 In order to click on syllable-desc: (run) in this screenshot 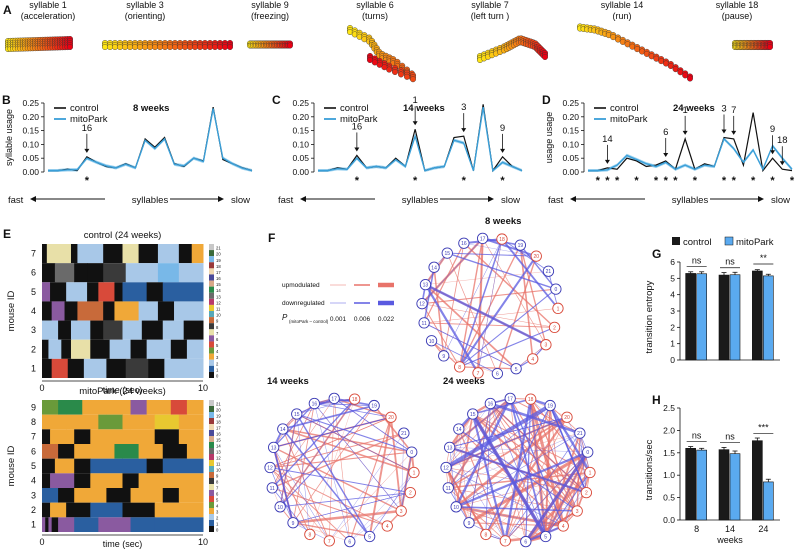, I will do `click(621, 16)`.